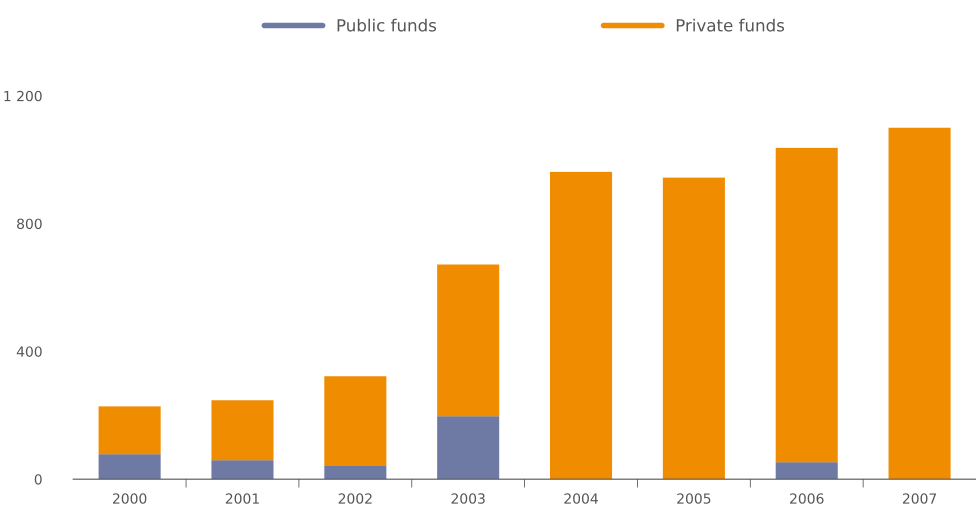 Image resolution: width=976 pixels, height=518 pixels. Describe the element at coordinates (38, 479) in the screenshot. I see `y-tick-label: 0` at that location.